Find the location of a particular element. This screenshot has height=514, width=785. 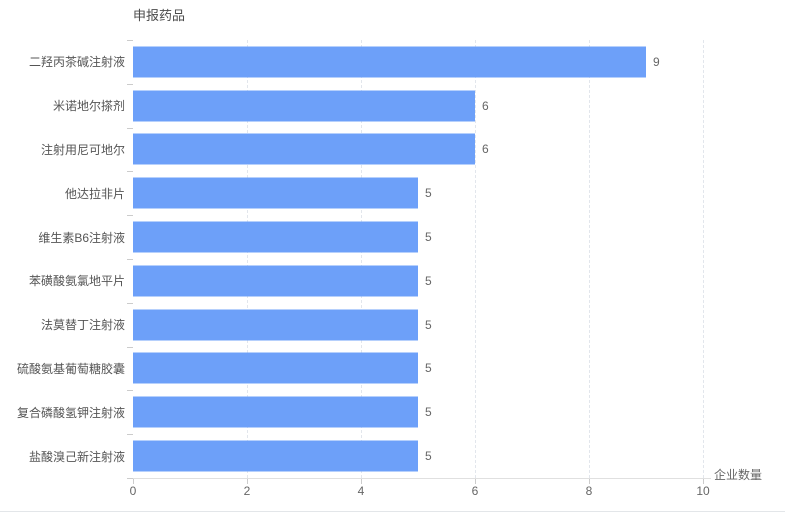

x-axis-line is located at coordinates (422, 478).